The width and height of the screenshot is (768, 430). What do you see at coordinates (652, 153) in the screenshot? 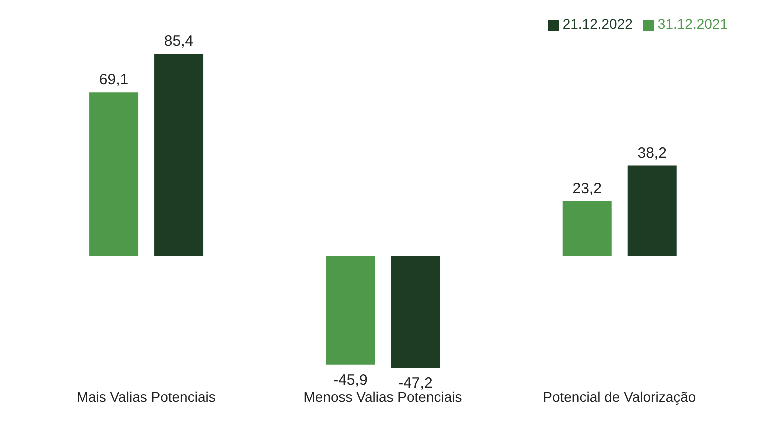
I see `data-label: 38,2` at bounding box center [652, 153].